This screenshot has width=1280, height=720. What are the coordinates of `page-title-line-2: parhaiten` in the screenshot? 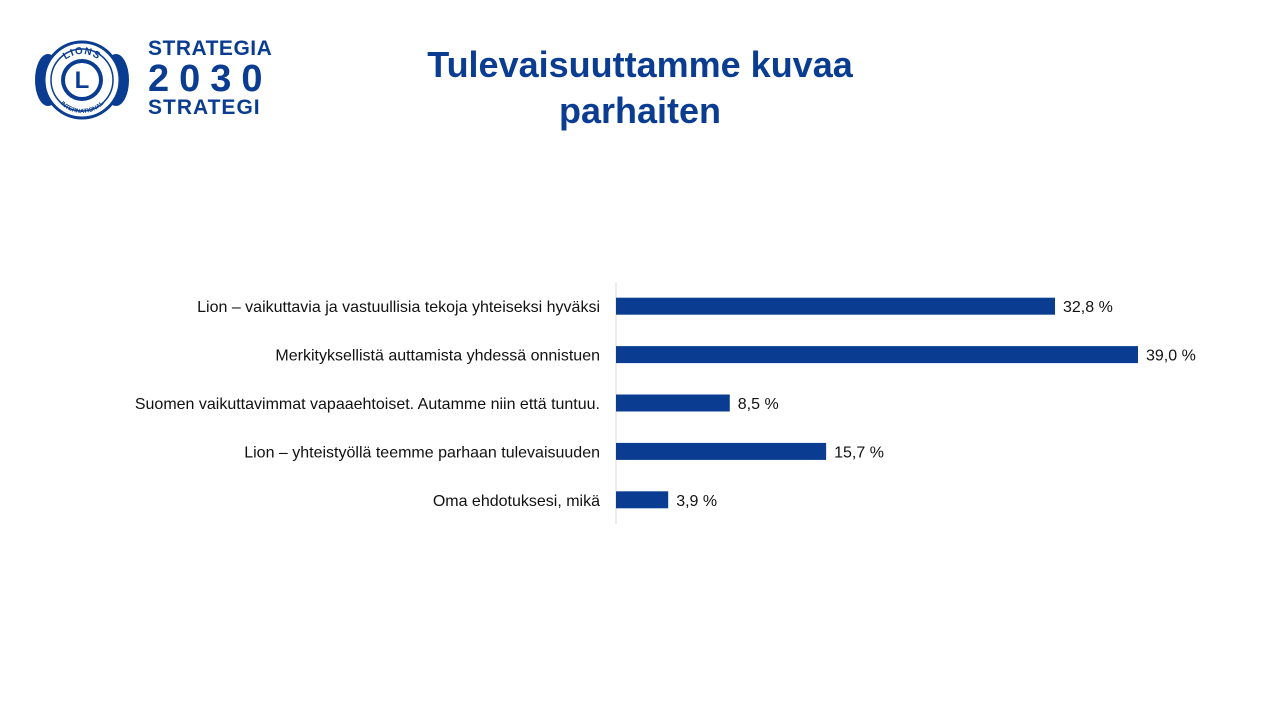 It's located at (640, 110).